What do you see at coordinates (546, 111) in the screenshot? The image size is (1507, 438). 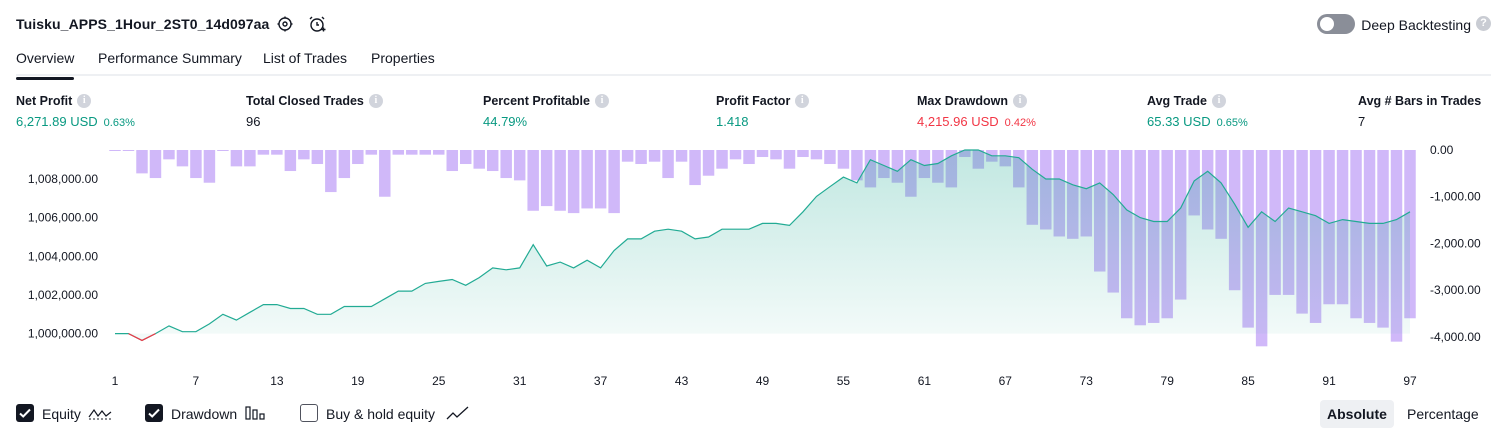 I see `stat-percent-profitable: Percent Profitable i 44.79%` at bounding box center [546, 111].